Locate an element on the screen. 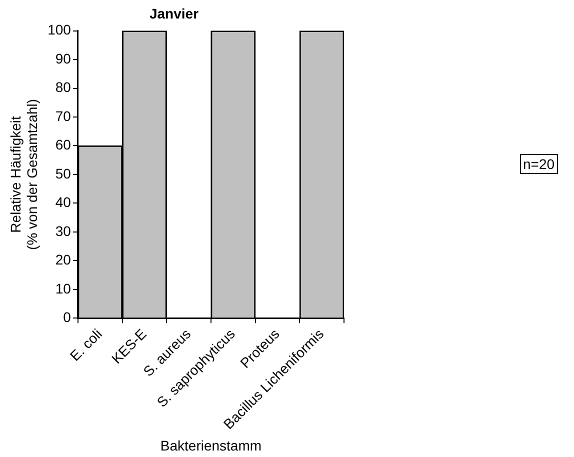 The height and width of the screenshot is (457, 574). y-tick-label: 100 is located at coordinates (60, 30).